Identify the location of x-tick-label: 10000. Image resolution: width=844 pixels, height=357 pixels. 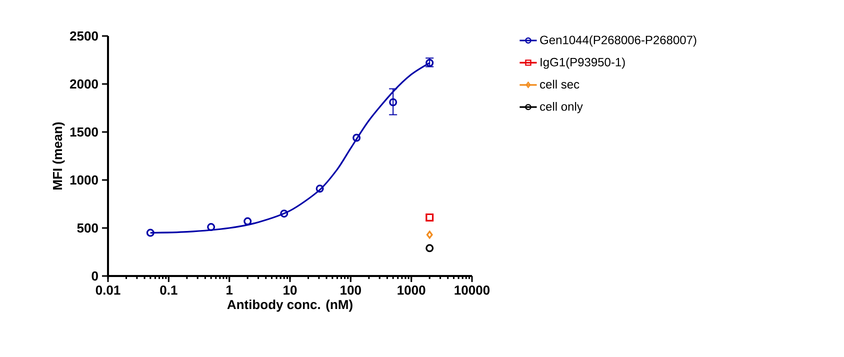
(472, 290).